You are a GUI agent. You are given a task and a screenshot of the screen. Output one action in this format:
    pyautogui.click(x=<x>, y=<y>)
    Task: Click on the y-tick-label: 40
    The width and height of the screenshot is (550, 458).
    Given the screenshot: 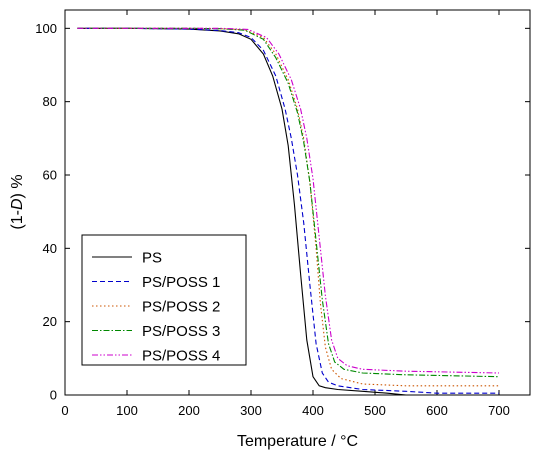 What is the action you would take?
    pyautogui.click(x=50, y=248)
    